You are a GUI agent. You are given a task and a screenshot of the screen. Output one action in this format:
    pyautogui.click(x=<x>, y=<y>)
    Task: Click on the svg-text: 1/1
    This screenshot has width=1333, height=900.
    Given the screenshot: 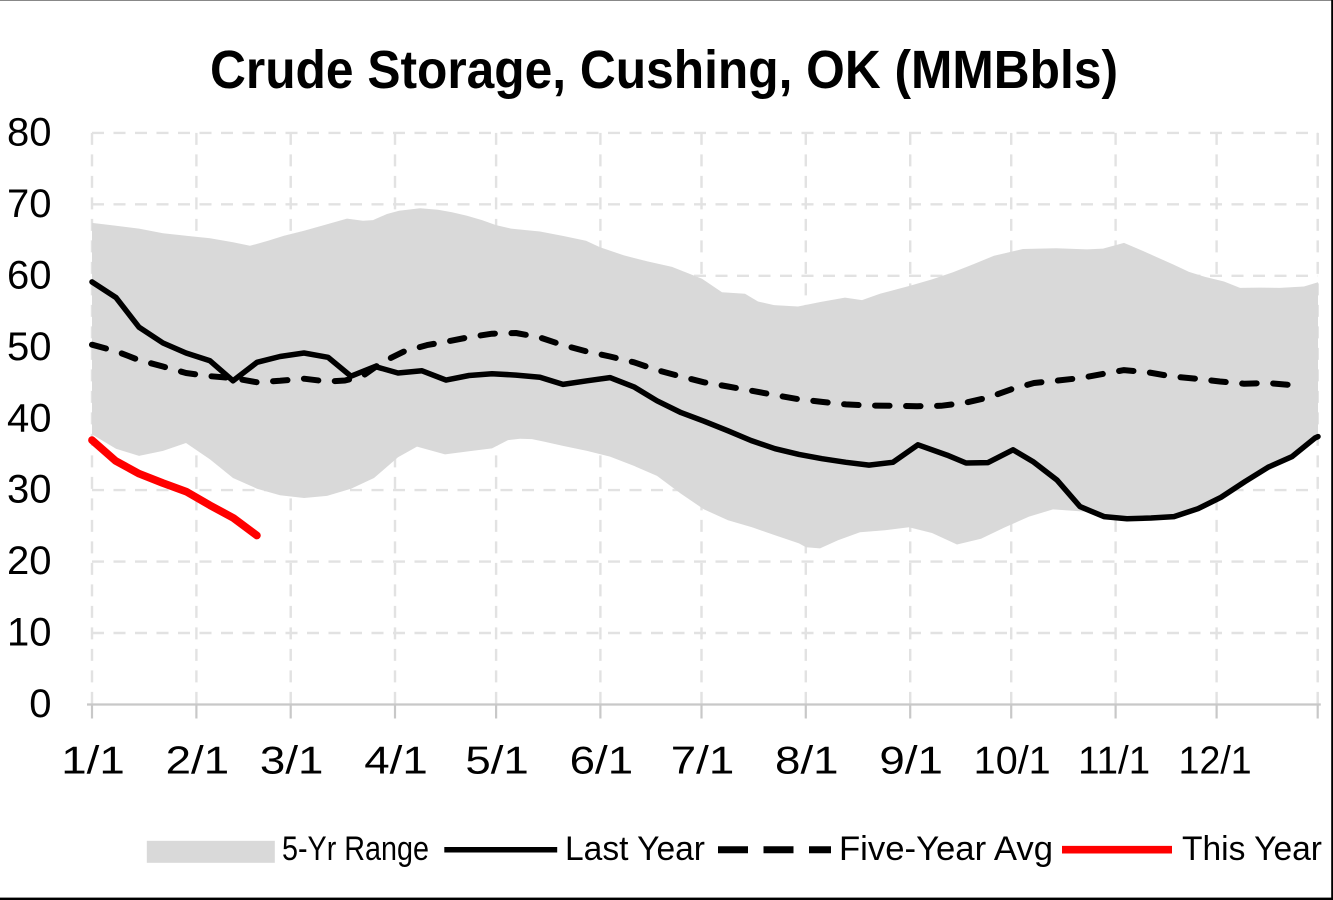 What is the action you would take?
    pyautogui.click(x=93, y=761)
    